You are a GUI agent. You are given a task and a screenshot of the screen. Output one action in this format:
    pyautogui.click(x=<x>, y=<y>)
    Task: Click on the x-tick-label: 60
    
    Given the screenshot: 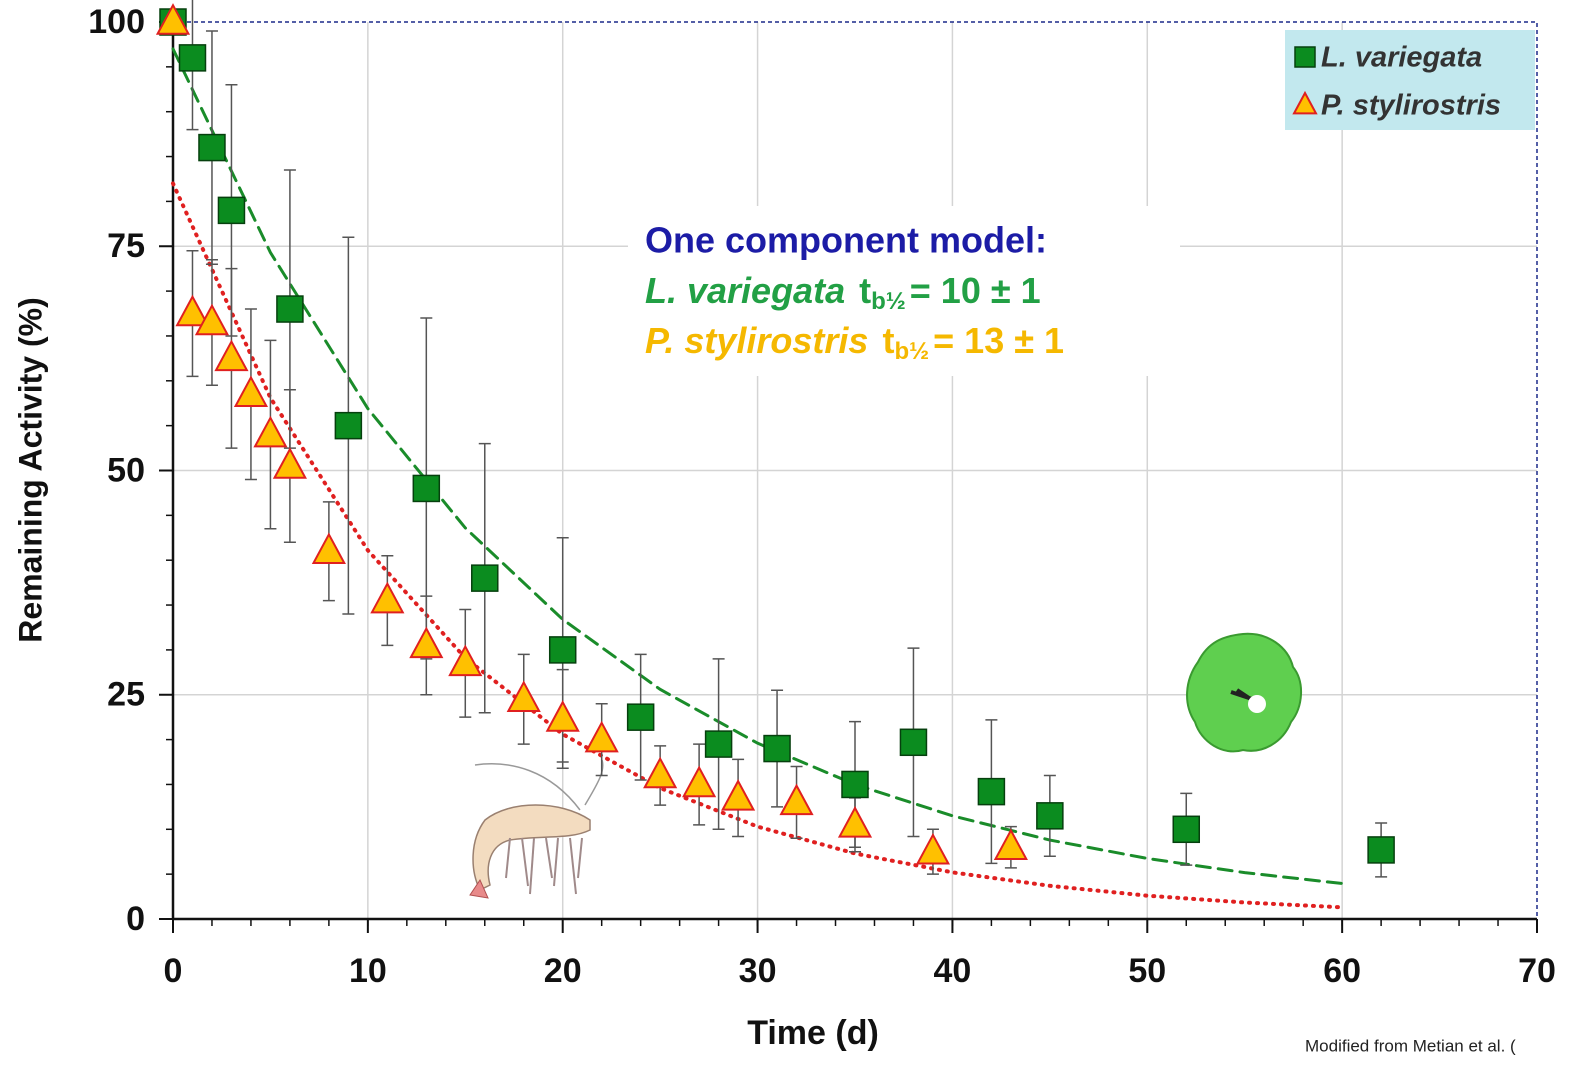 What is the action you would take?
    pyautogui.click(x=1342, y=971)
    